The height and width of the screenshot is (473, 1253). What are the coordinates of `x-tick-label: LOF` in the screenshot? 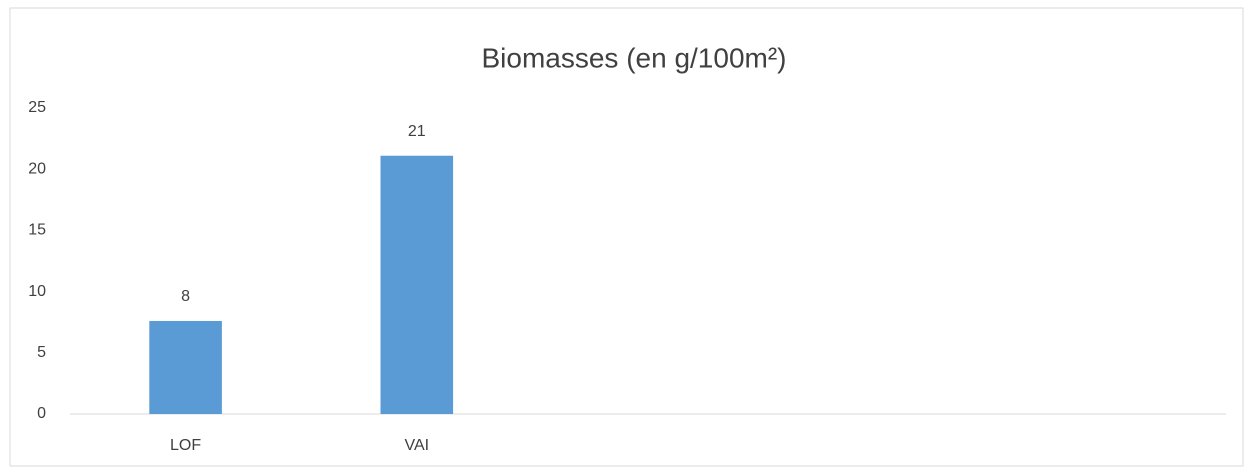 It's located at (185, 445).